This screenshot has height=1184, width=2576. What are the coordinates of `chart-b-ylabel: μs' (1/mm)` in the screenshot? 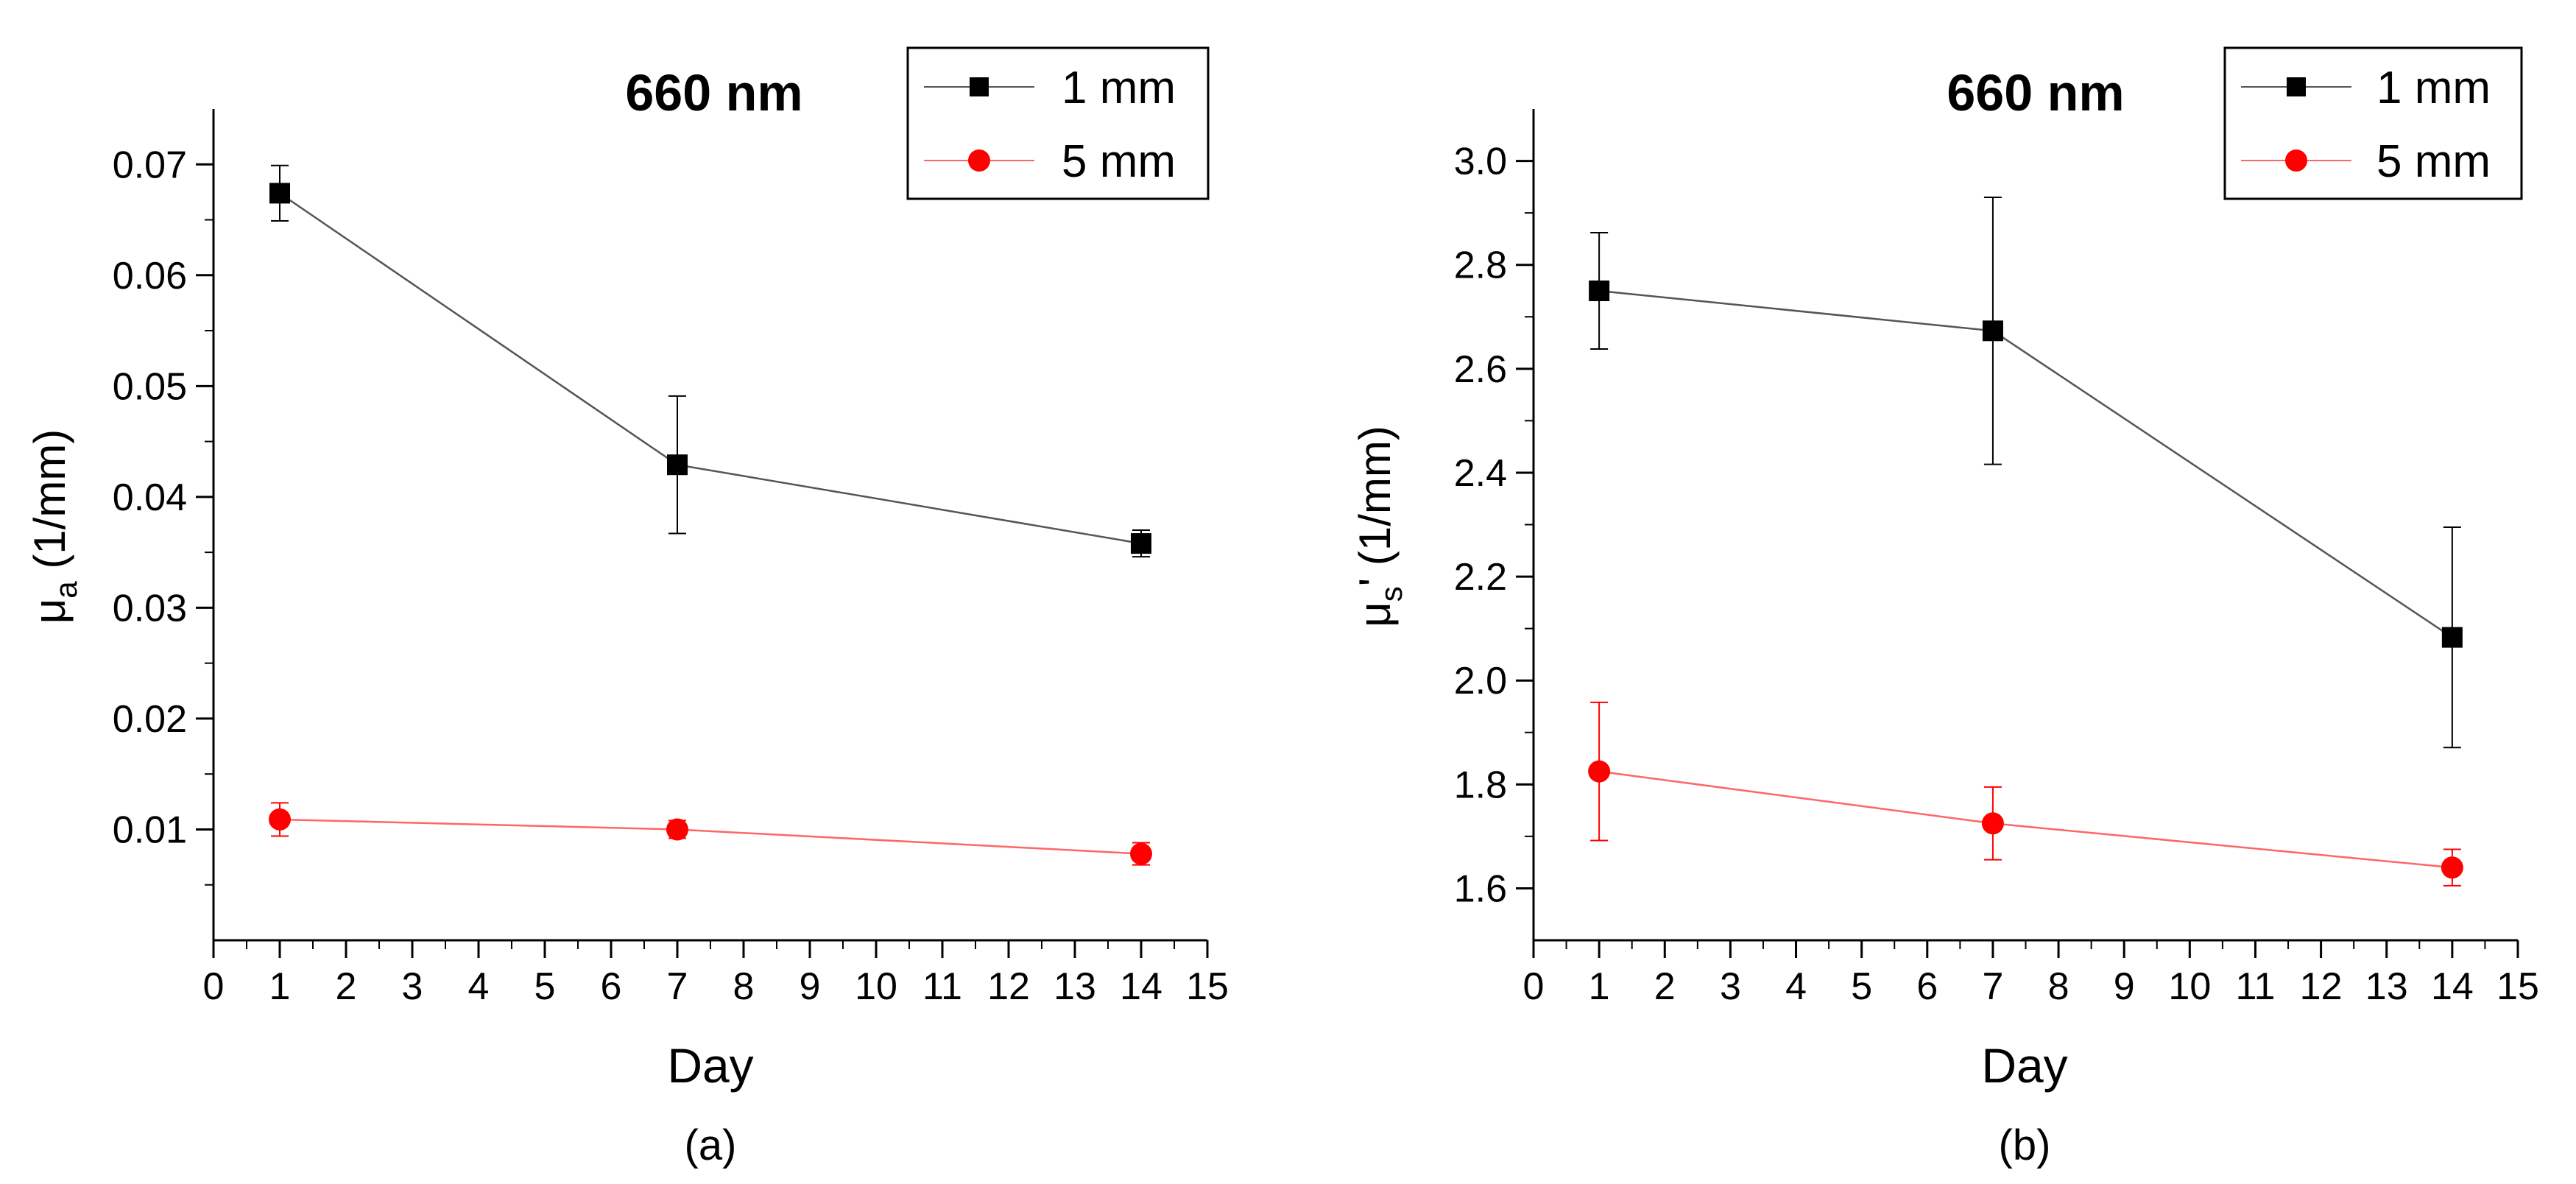 It's located at (1379, 526).